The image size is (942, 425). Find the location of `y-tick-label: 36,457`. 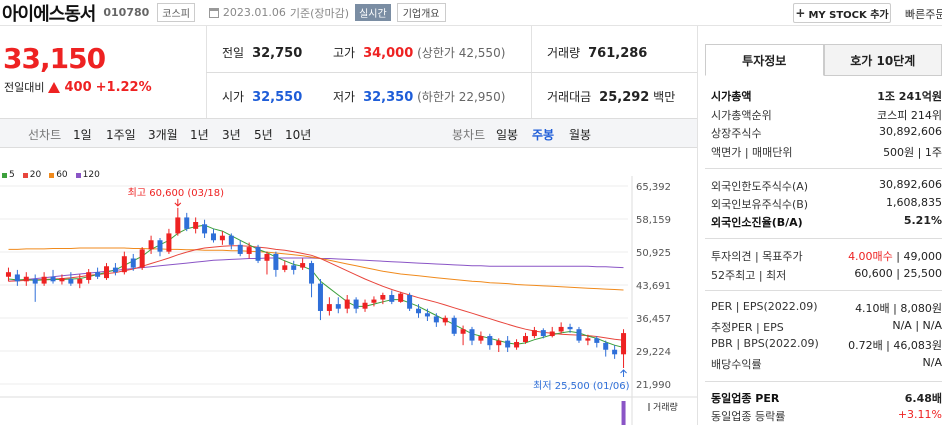

y-tick-label: 36,457 is located at coordinates (653, 319).